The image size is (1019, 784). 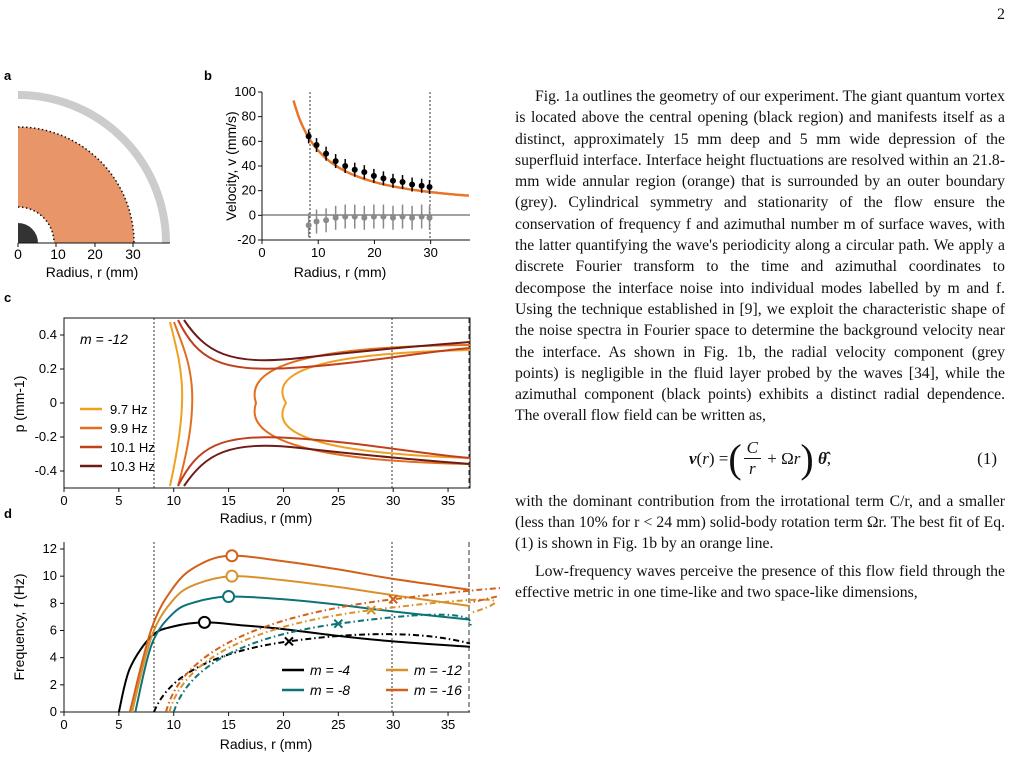 What do you see at coordinates (50, 575) in the screenshot?
I see `d-ytick-label: 10` at bounding box center [50, 575].